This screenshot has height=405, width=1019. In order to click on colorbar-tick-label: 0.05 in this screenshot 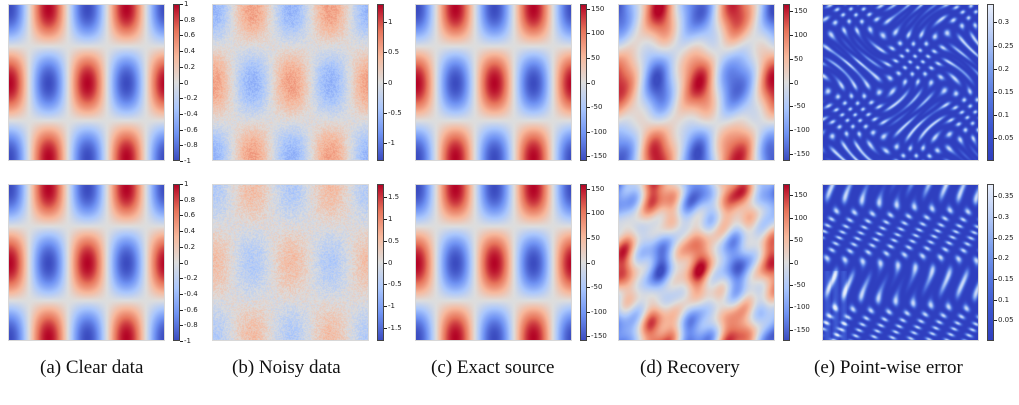, I will do `click(1006, 320)`.